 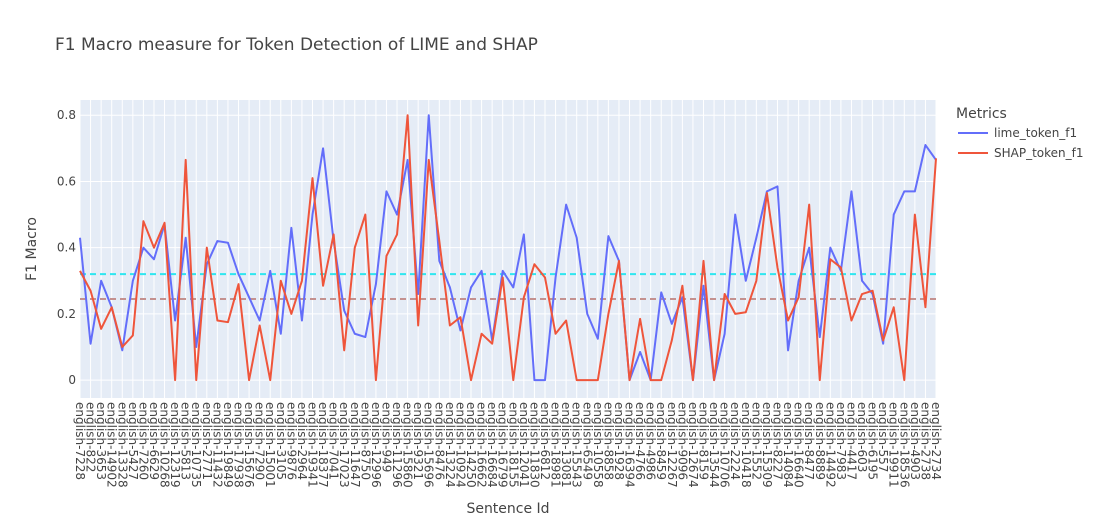 What do you see at coordinates (788, 445) in the screenshot?
I see `x-tick-label: english-14084` at bounding box center [788, 445].